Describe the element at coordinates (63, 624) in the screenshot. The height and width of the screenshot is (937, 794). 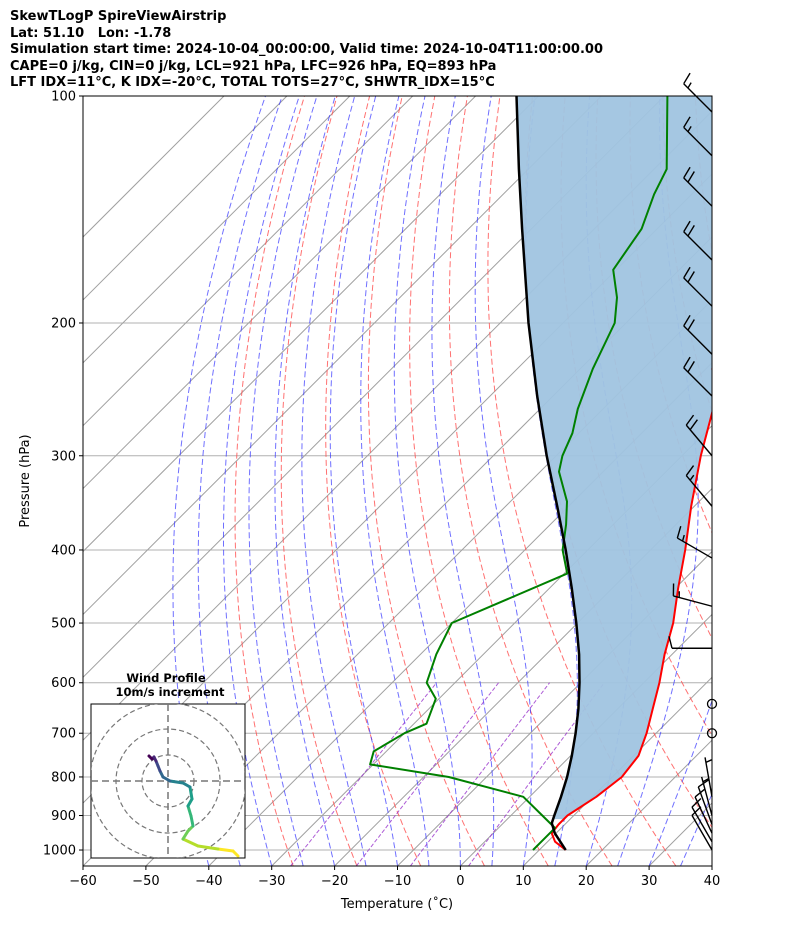
I see `y-tick-label: 500` at that location.